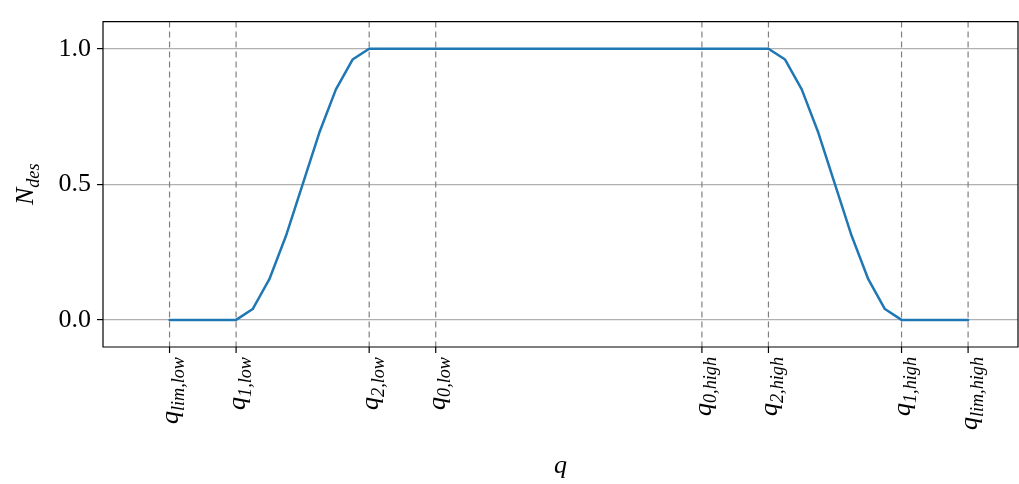 The width and height of the screenshot is (1019, 484). What do you see at coordinates (238, 383) in the screenshot?
I see `x-tick-label: q1,low` at bounding box center [238, 383].